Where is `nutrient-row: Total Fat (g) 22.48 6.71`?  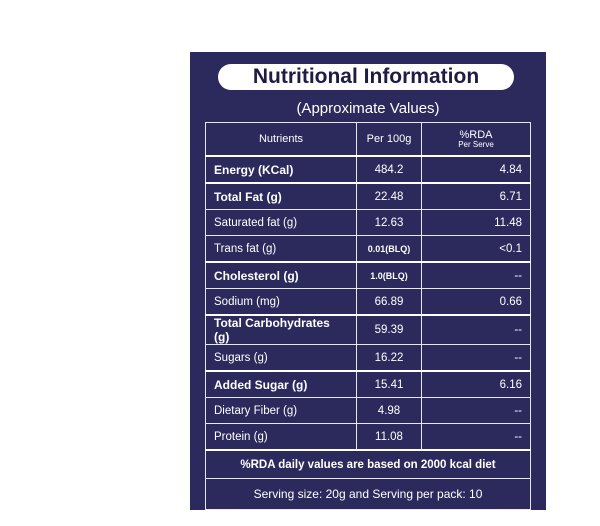 nutrient-row: Total Fat (g) 22.48 6.71 is located at coordinates (368, 196).